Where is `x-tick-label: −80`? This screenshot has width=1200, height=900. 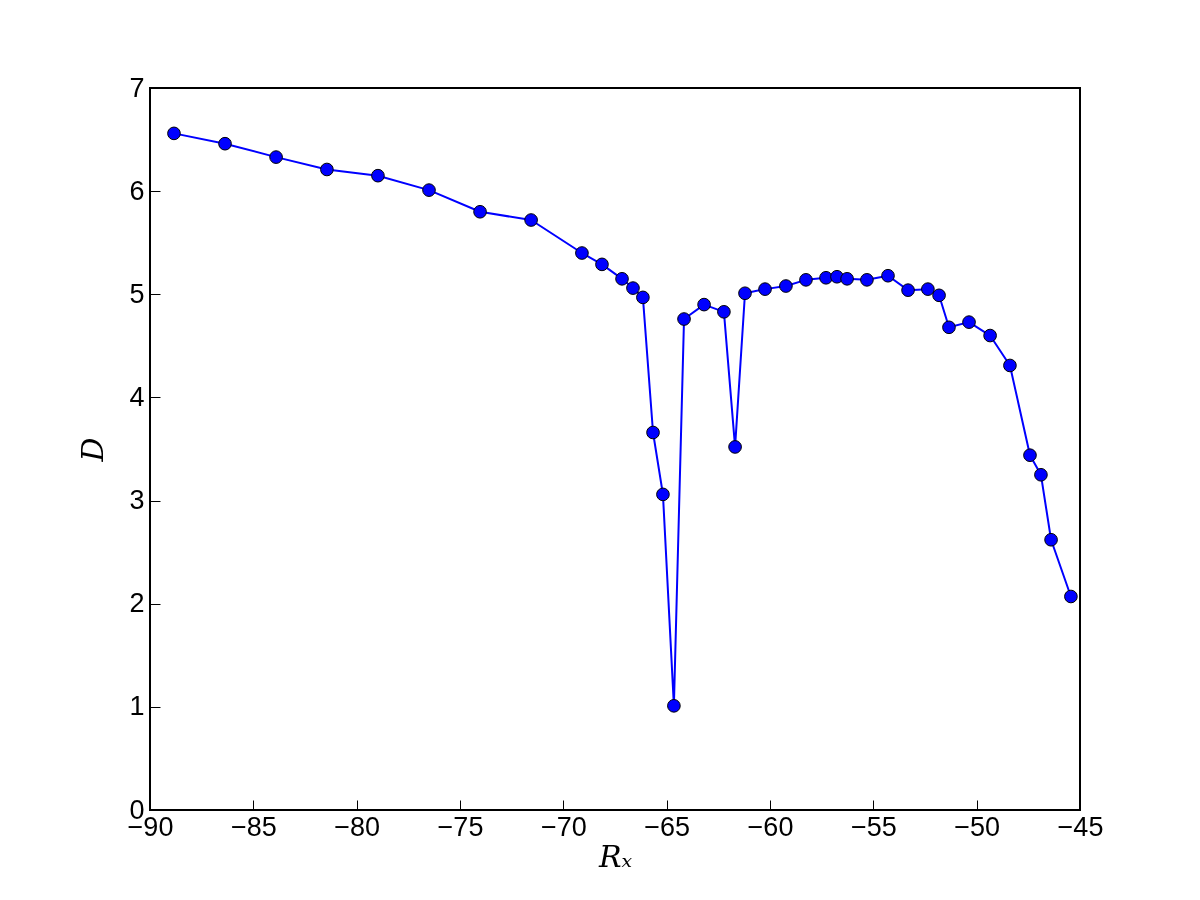 x-tick-label: −80 is located at coordinates (357, 826).